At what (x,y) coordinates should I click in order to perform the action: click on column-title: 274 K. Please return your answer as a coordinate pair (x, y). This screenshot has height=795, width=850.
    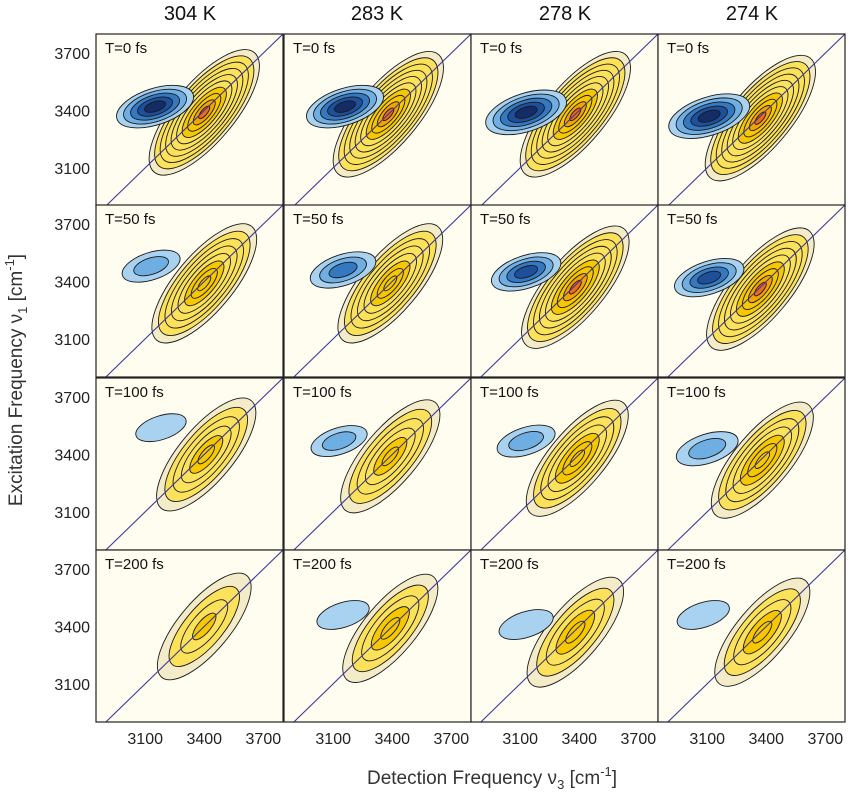
    Looking at the image, I should click on (752, 14).